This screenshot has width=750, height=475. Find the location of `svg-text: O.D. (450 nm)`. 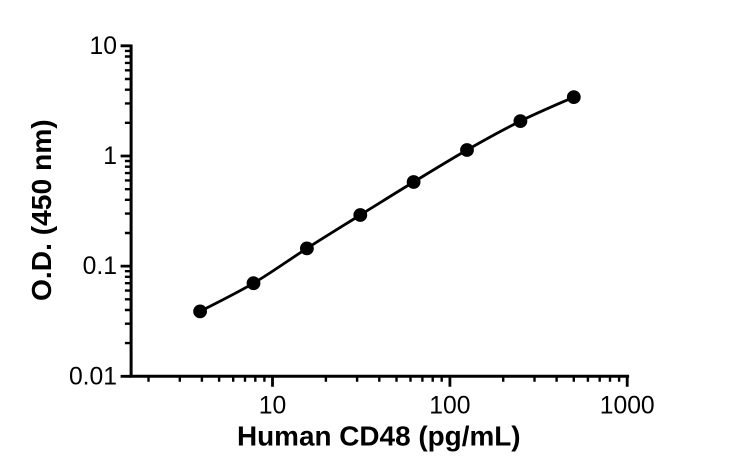

svg-text: O.D. (450 nm) is located at coordinates (41, 210).